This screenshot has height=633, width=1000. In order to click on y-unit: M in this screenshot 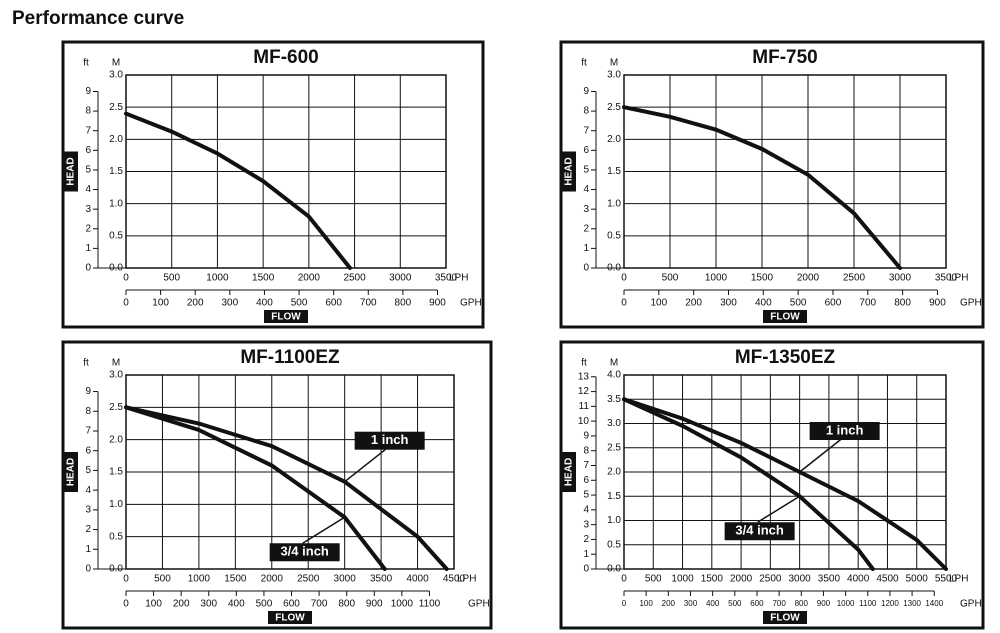, I will do `click(614, 363)`.